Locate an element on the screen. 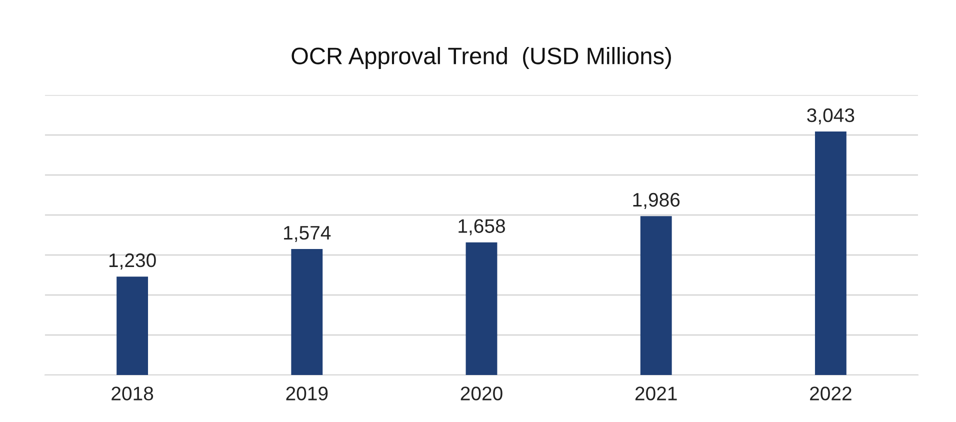 The height and width of the screenshot is (422, 956). x-tick-label: 2018 is located at coordinates (133, 393).